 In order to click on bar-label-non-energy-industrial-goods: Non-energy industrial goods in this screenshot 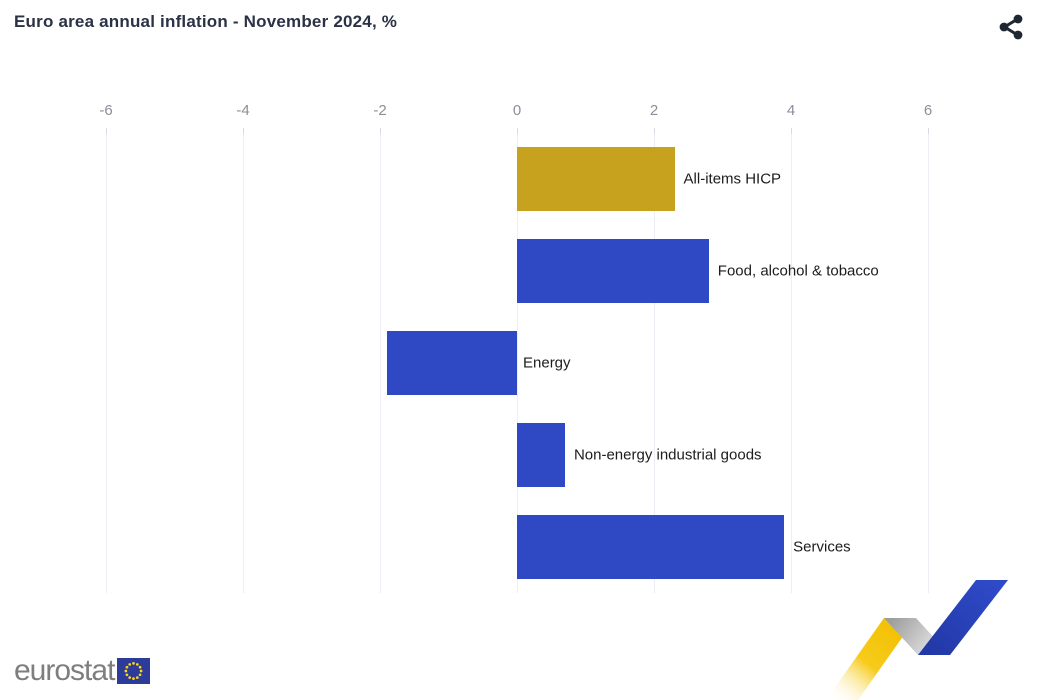, I will do `click(667, 455)`.